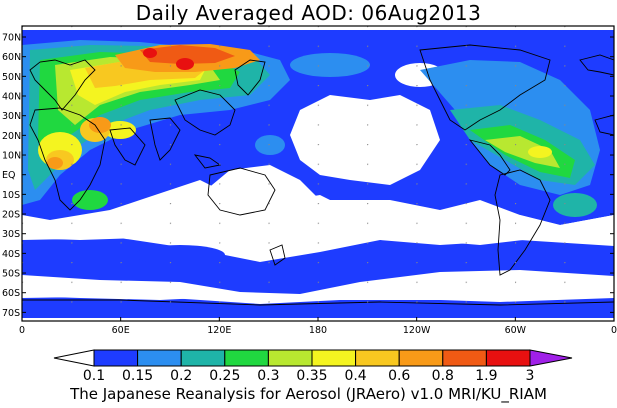  What do you see at coordinates (530, 376) in the screenshot?
I see `colorbar-label: 3` at bounding box center [530, 376].